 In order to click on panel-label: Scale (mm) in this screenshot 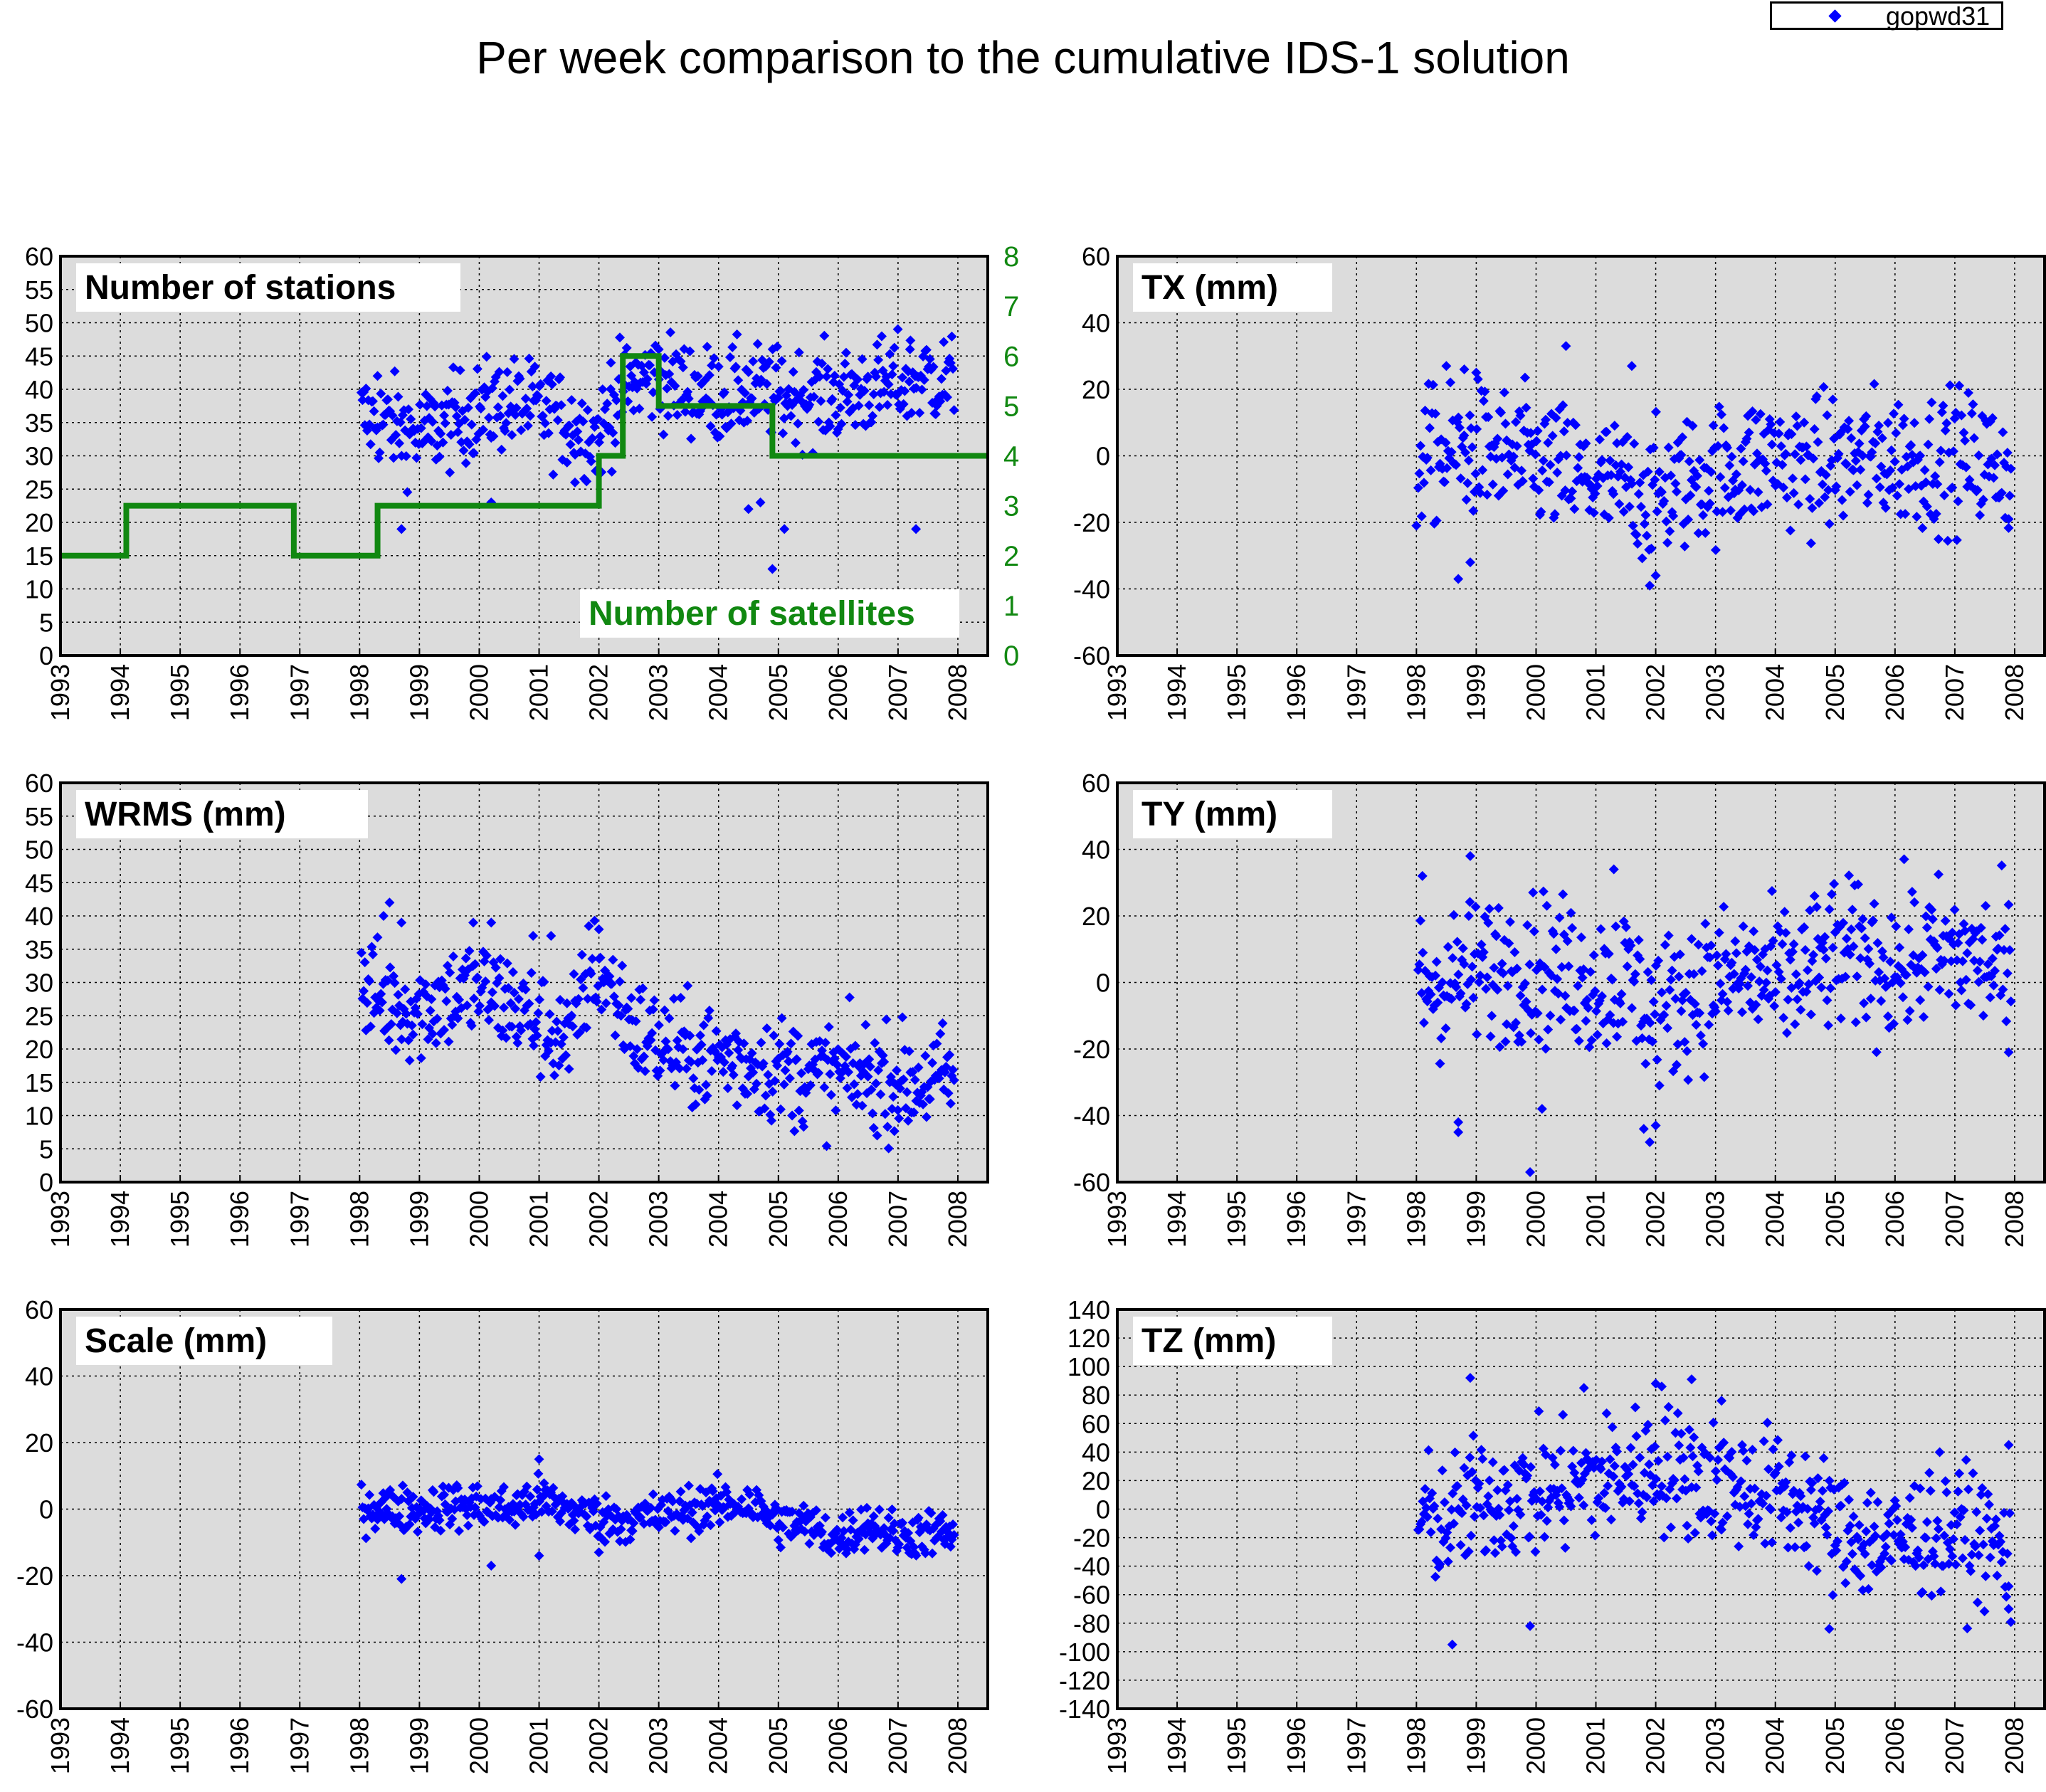, I will do `click(176, 1341)`.